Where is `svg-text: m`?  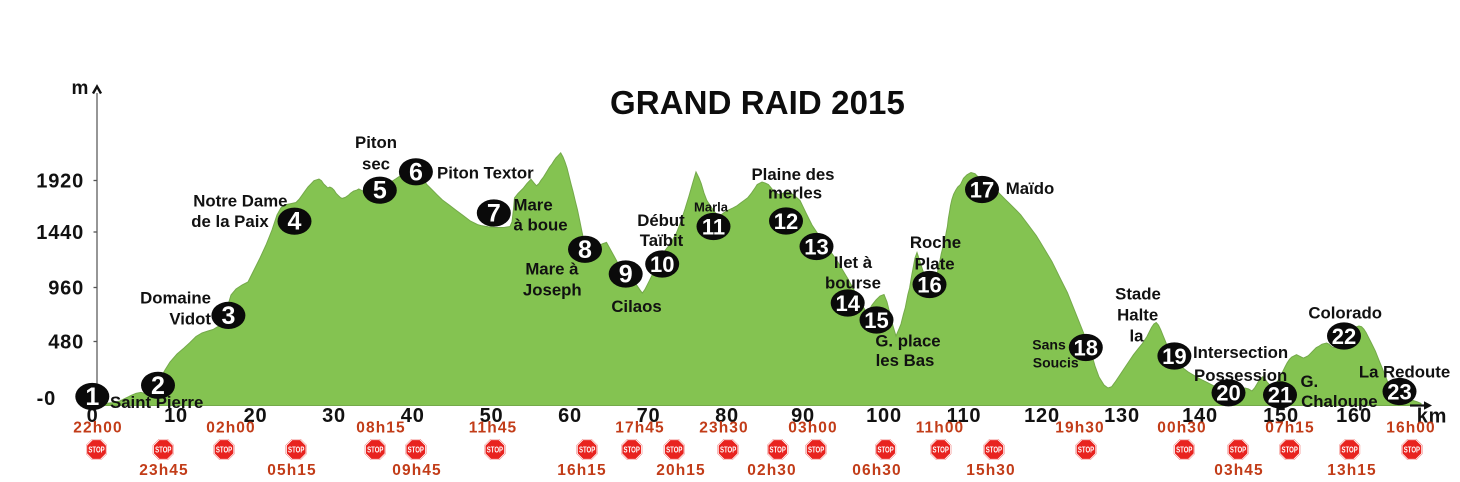
svg-text: m is located at coordinates (80, 88).